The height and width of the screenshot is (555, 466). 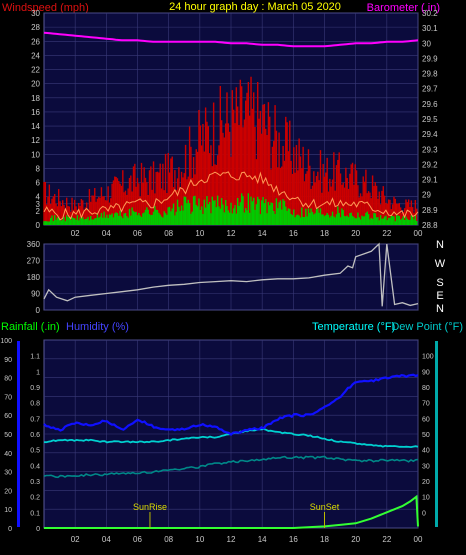 What do you see at coordinates (430, 134) in the screenshot?
I see `barometer-tick-label: 29.4` at bounding box center [430, 134].